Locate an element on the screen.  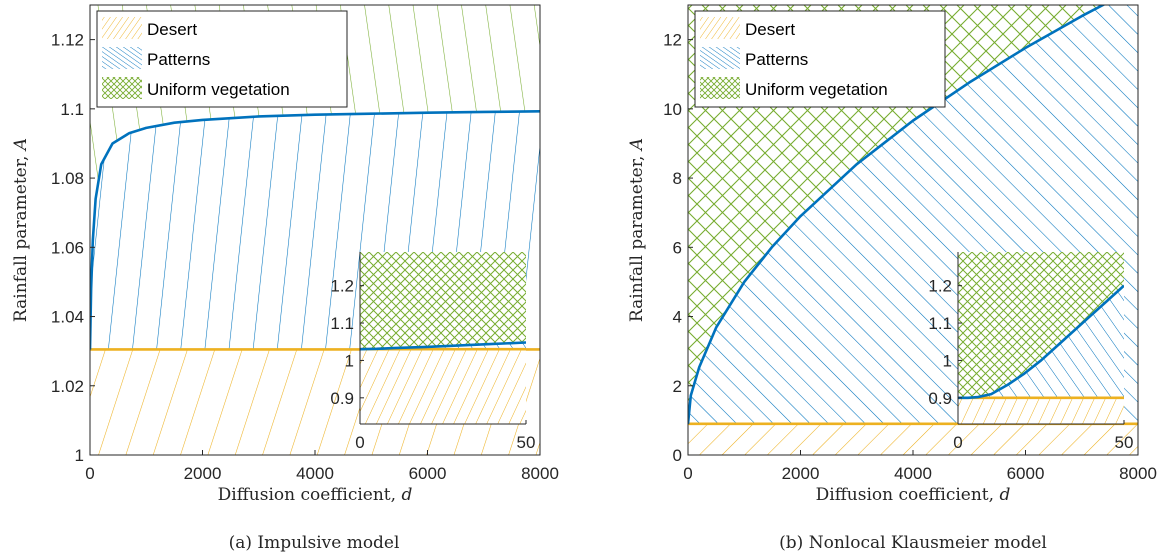
y-tick-label: 6 is located at coordinates (677, 247).